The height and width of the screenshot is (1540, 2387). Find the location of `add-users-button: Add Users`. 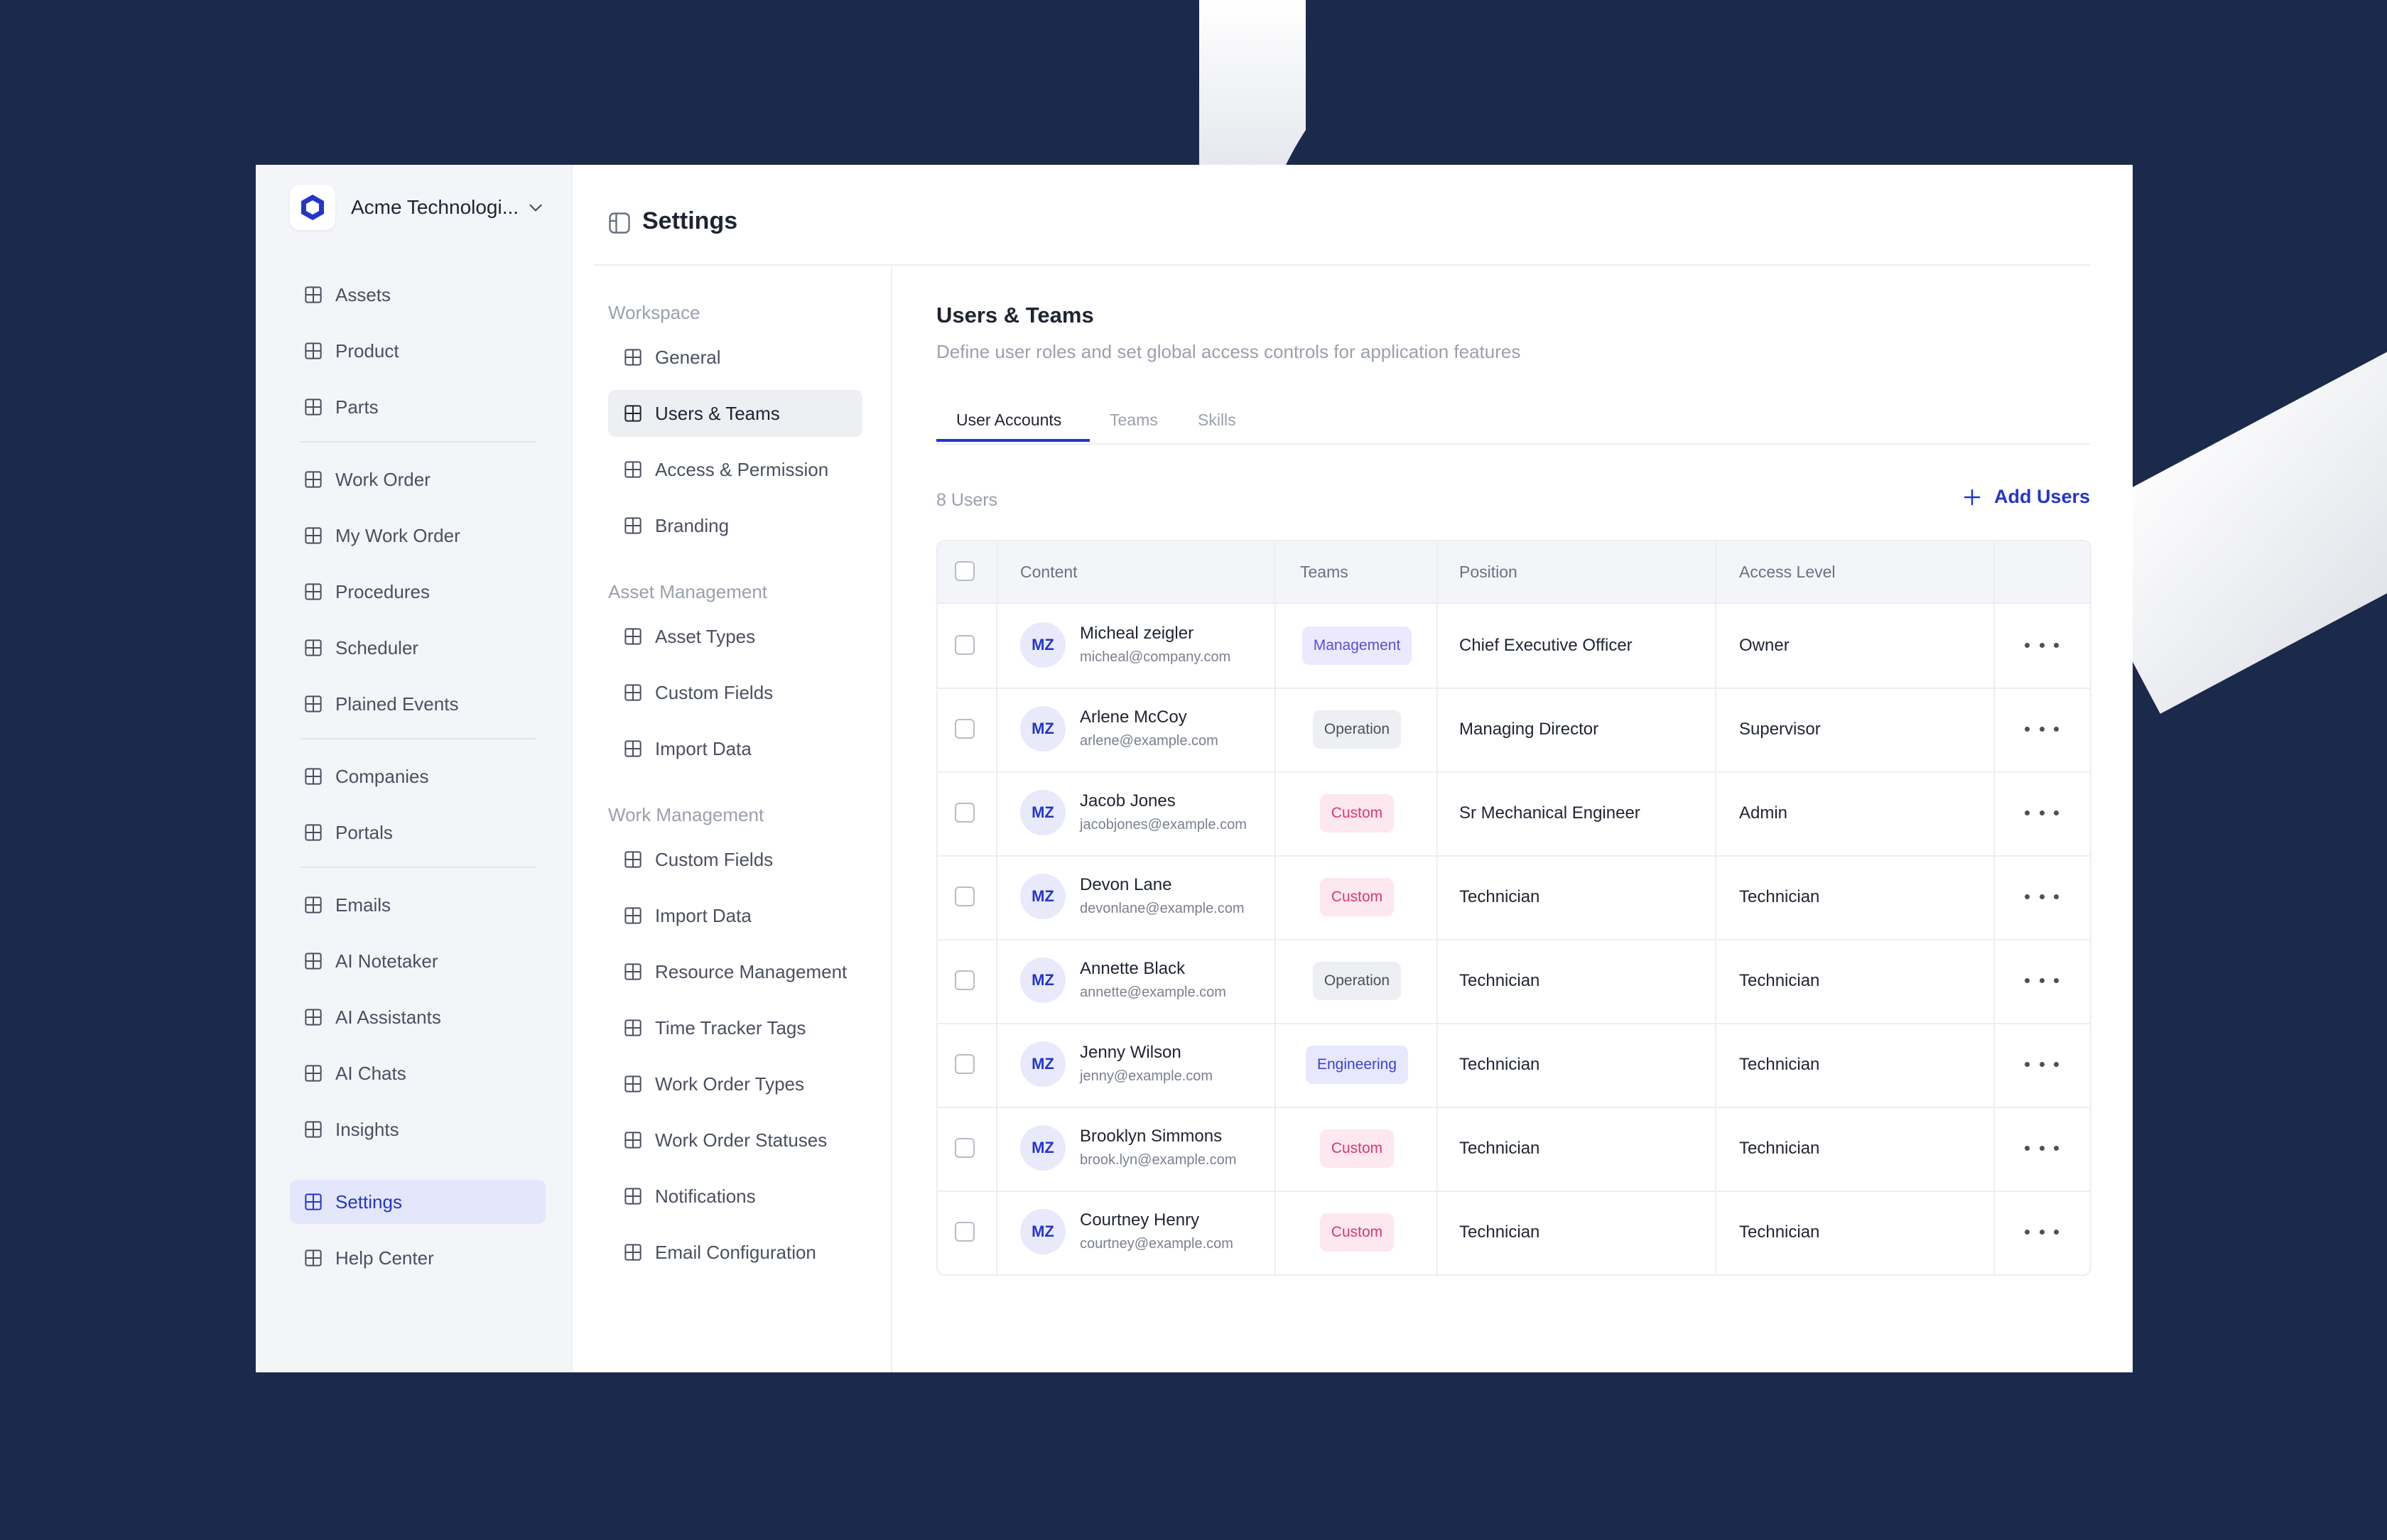

add-users-button: Add Users is located at coordinates (2026, 497).